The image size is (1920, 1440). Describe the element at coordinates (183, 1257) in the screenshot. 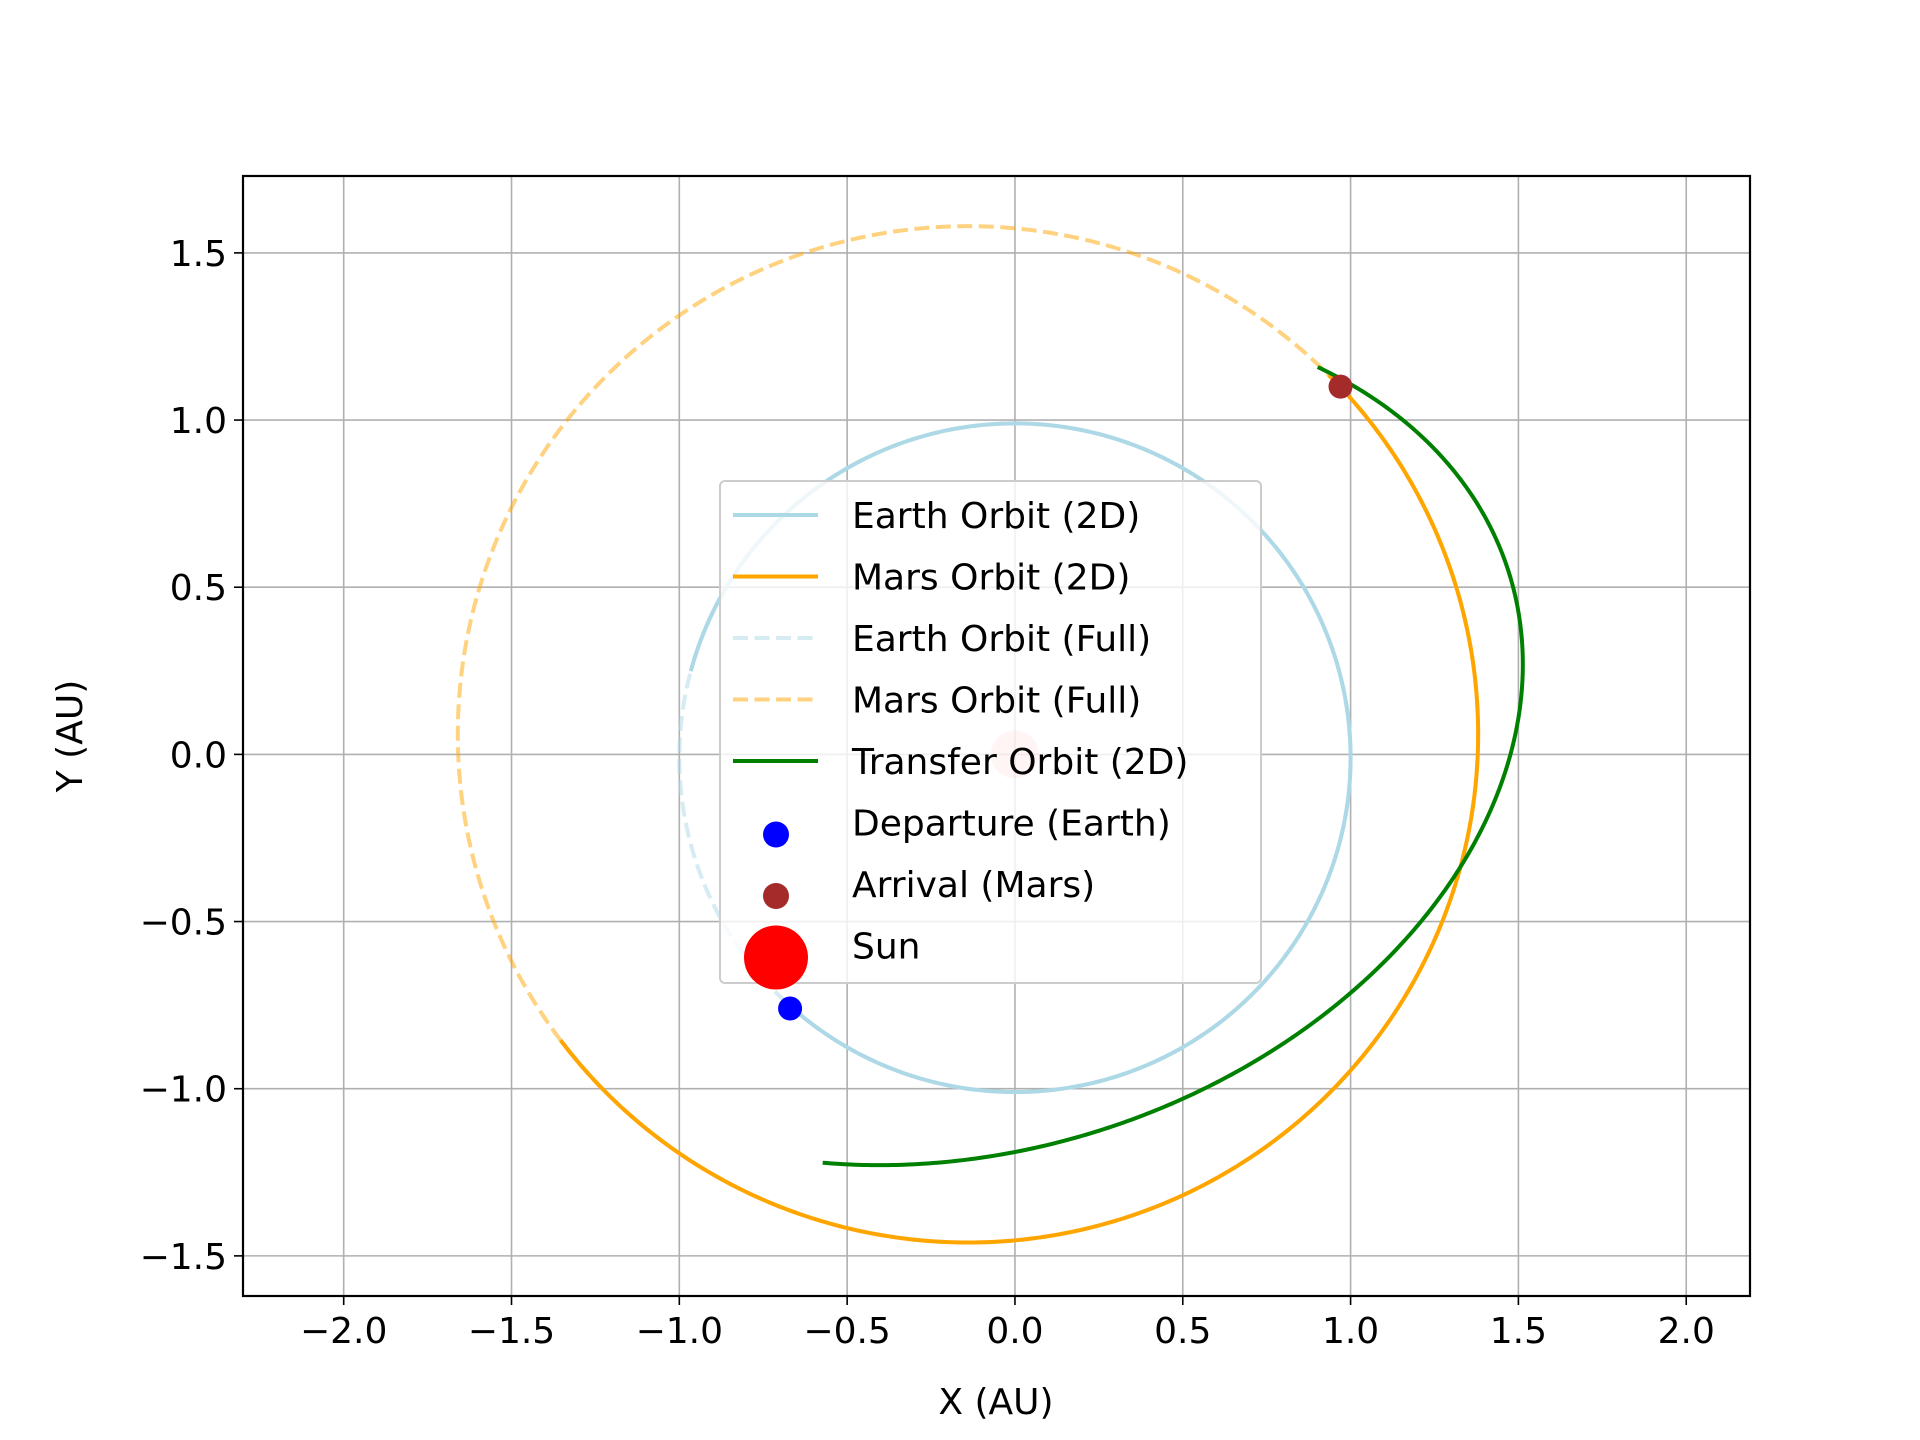

I see `y-tick-label: −1.5` at that location.